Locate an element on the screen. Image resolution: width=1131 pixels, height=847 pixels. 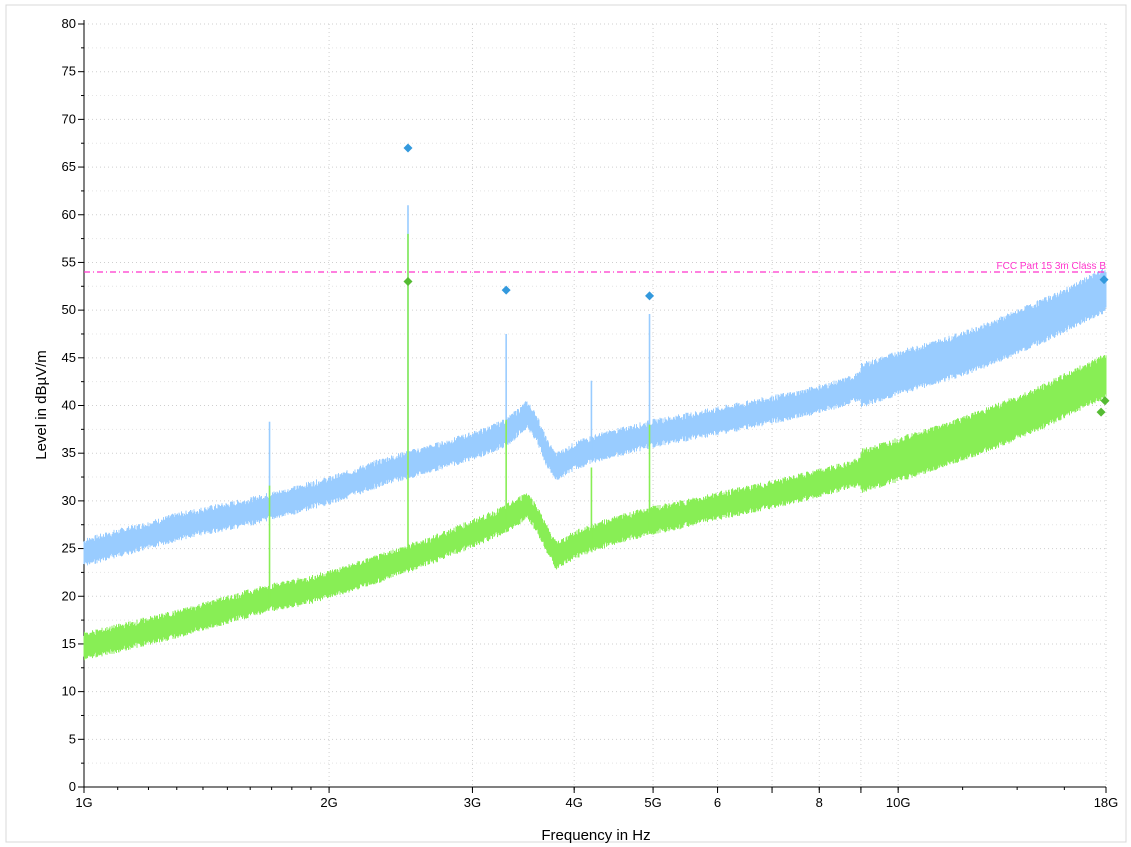
y-tick-label: 30 is located at coordinates (69, 500).